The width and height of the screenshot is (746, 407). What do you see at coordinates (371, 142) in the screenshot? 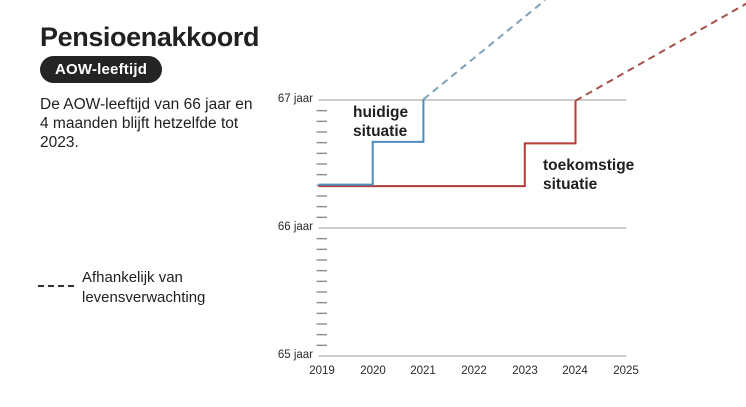
I see `current-step-line` at bounding box center [371, 142].